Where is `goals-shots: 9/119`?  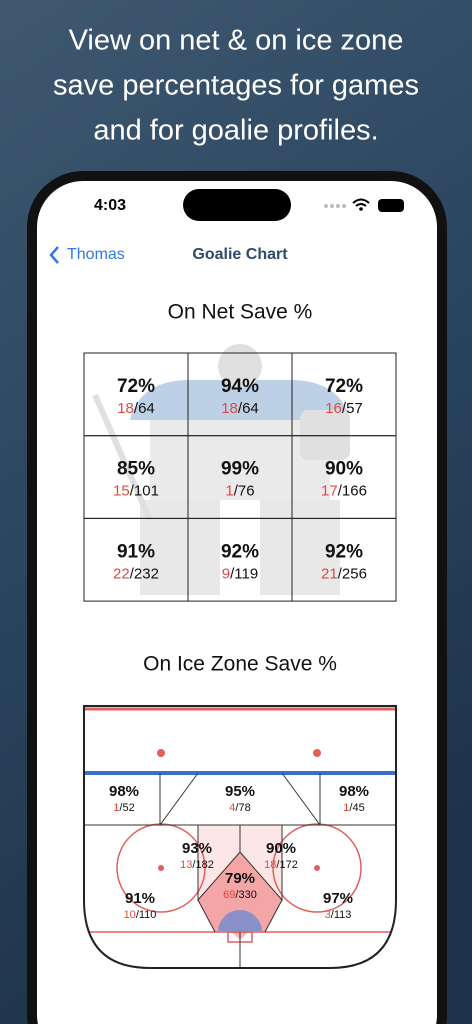
goals-shots: 9/119 is located at coordinates (240, 573).